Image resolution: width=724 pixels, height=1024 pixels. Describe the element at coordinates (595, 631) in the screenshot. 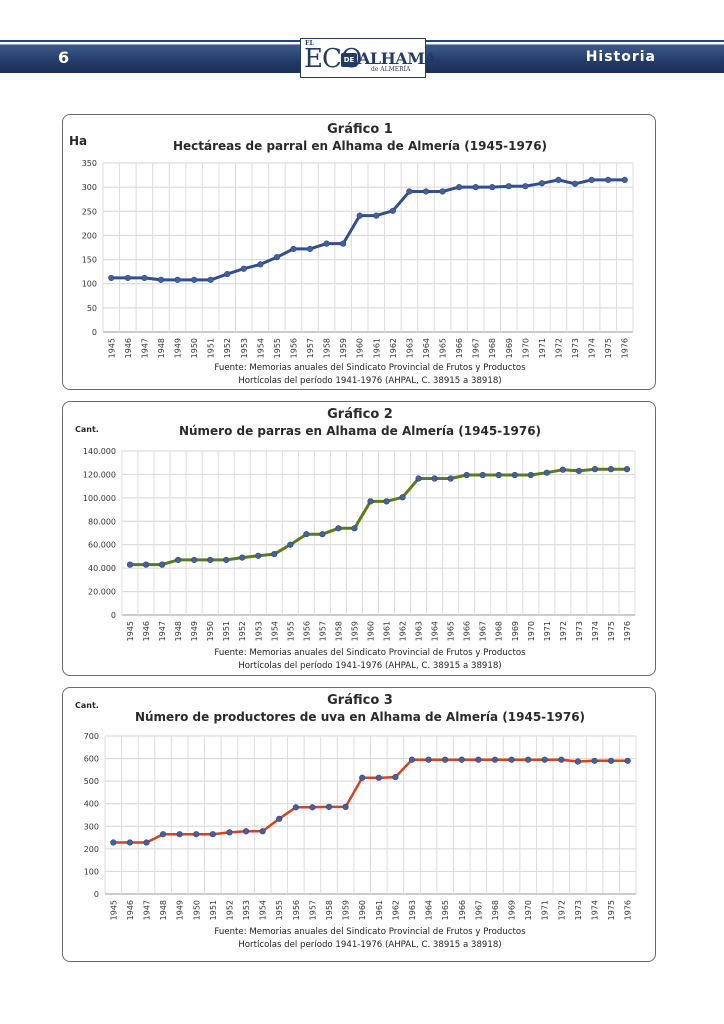

I see `x-tick-label: 1974` at that location.